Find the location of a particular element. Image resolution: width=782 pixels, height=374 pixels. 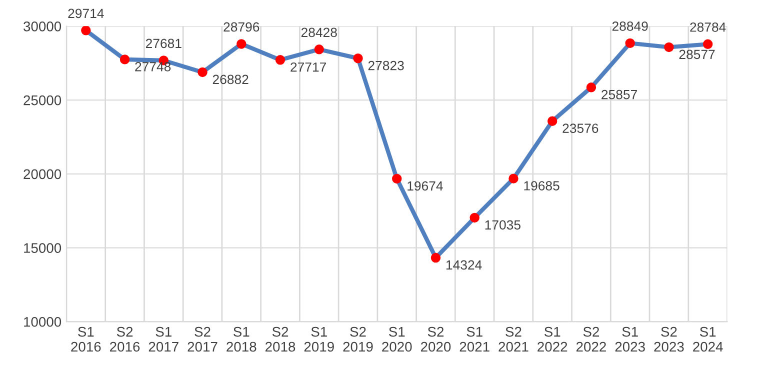

y-tick-label: 30000 is located at coordinates (43, 27).